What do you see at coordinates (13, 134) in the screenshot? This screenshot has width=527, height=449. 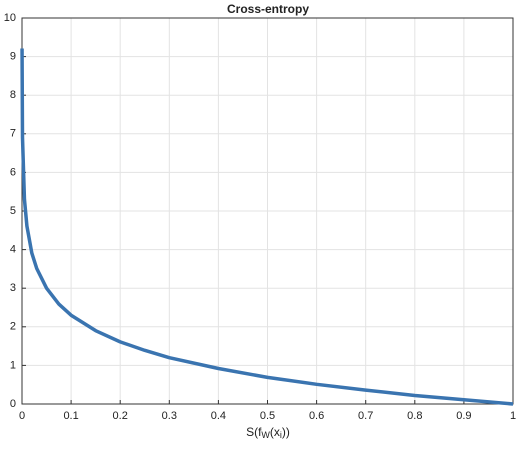 I see `y-tick-label: 7` at bounding box center [13, 134].